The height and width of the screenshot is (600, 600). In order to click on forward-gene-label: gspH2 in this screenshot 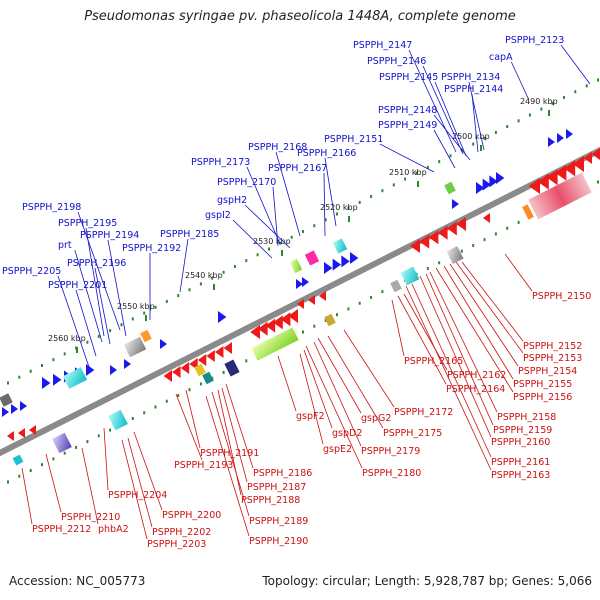, I will do `click(232, 200)`.